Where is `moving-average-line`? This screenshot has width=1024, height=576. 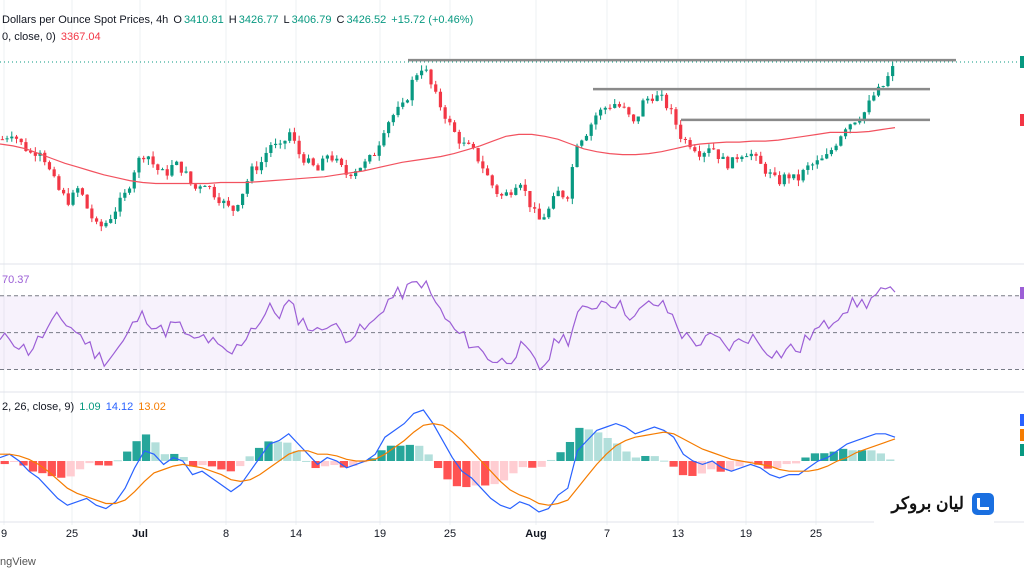
moving-average-line is located at coordinates (448, 156).